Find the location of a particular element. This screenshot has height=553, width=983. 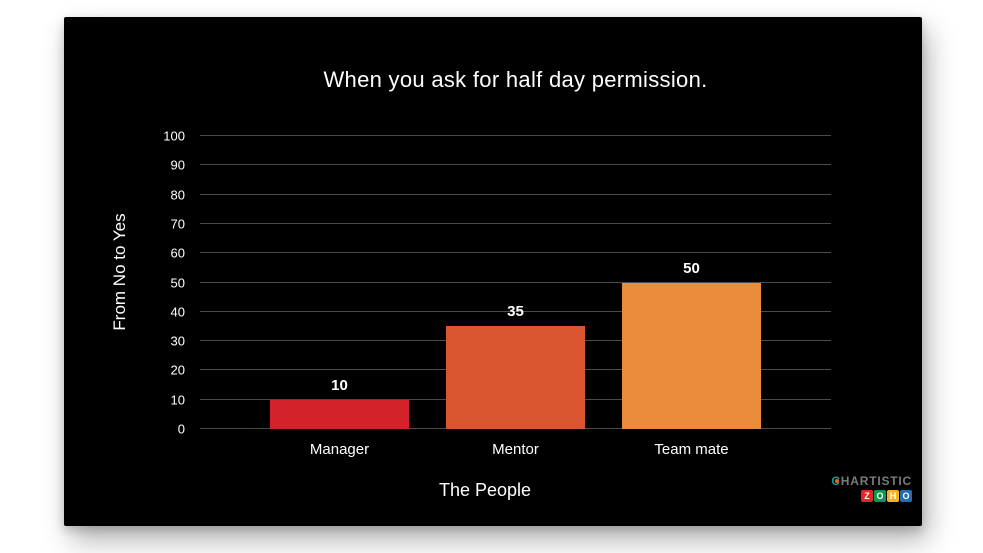

y-tick-label: 40 is located at coordinates (177, 312).